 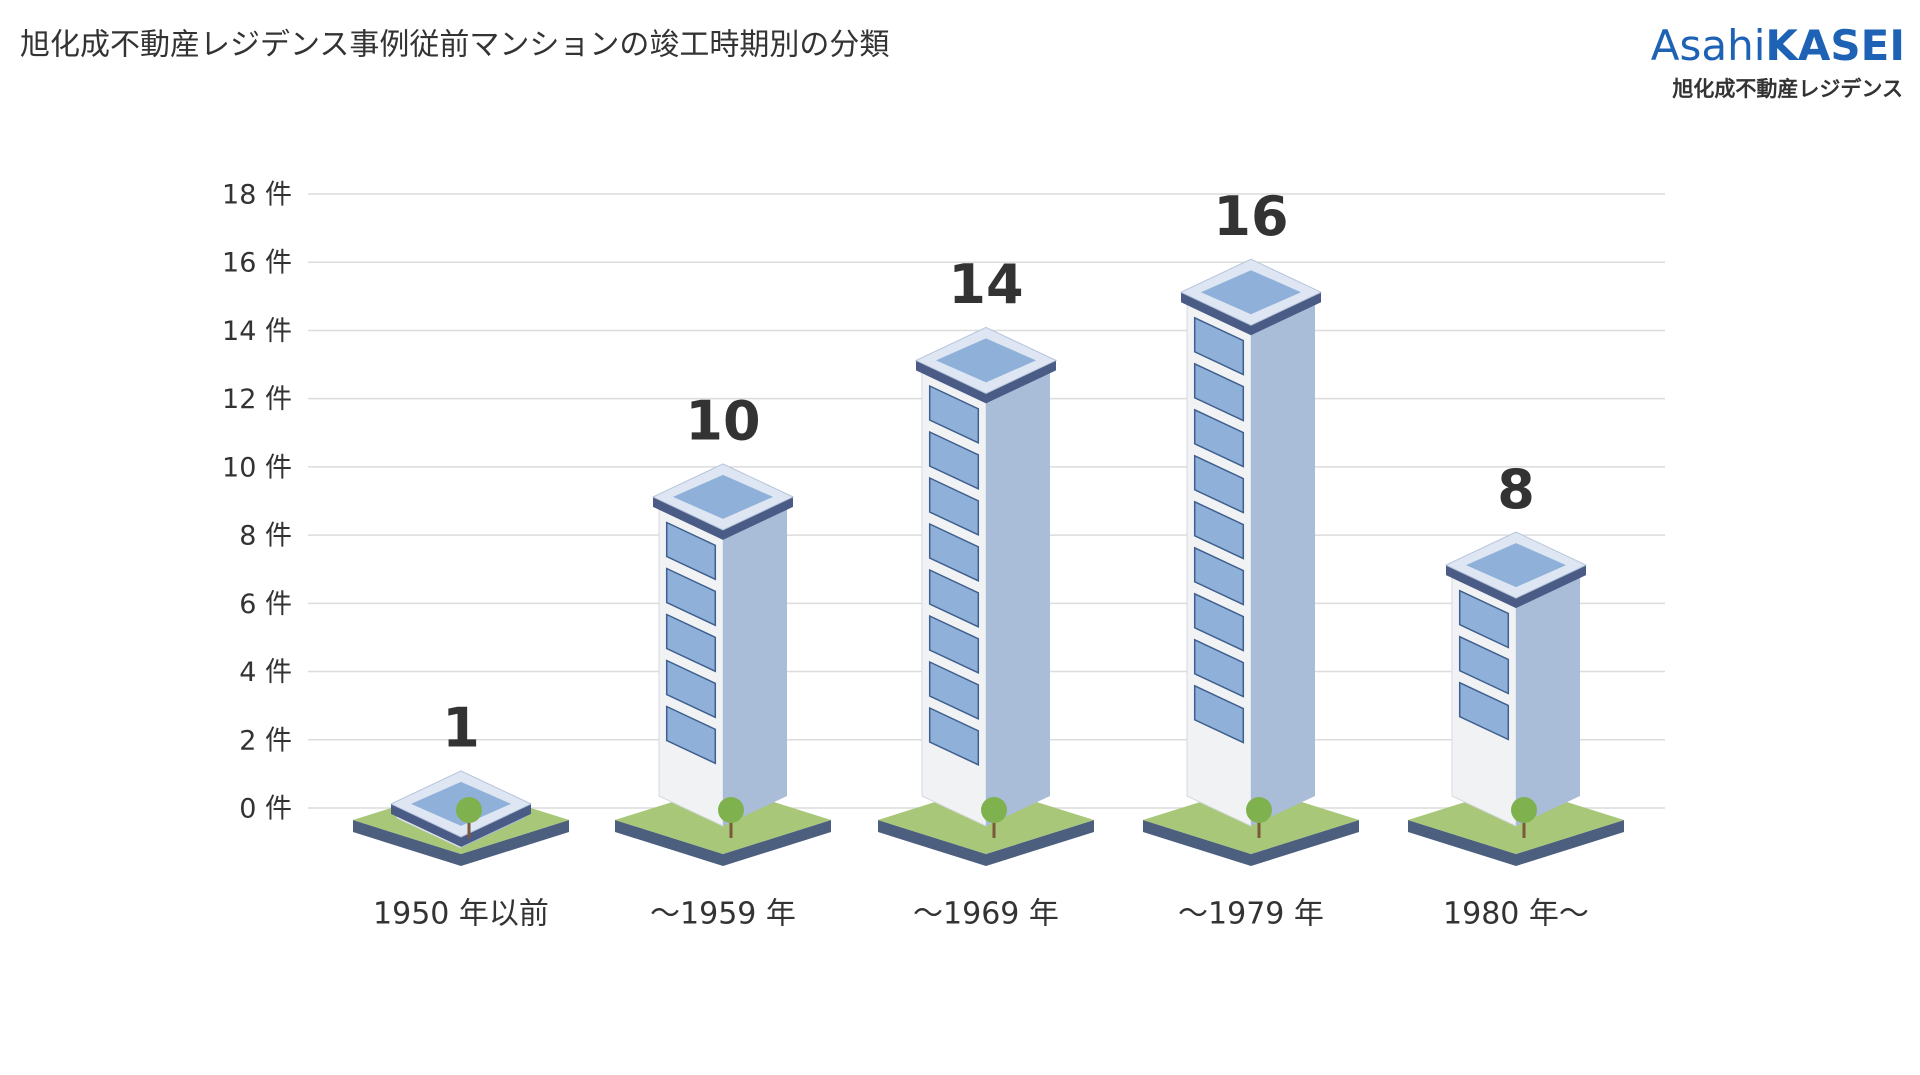 What do you see at coordinates (257, 263) in the screenshot?
I see `y-tick-label: 16 件` at bounding box center [257, 263].